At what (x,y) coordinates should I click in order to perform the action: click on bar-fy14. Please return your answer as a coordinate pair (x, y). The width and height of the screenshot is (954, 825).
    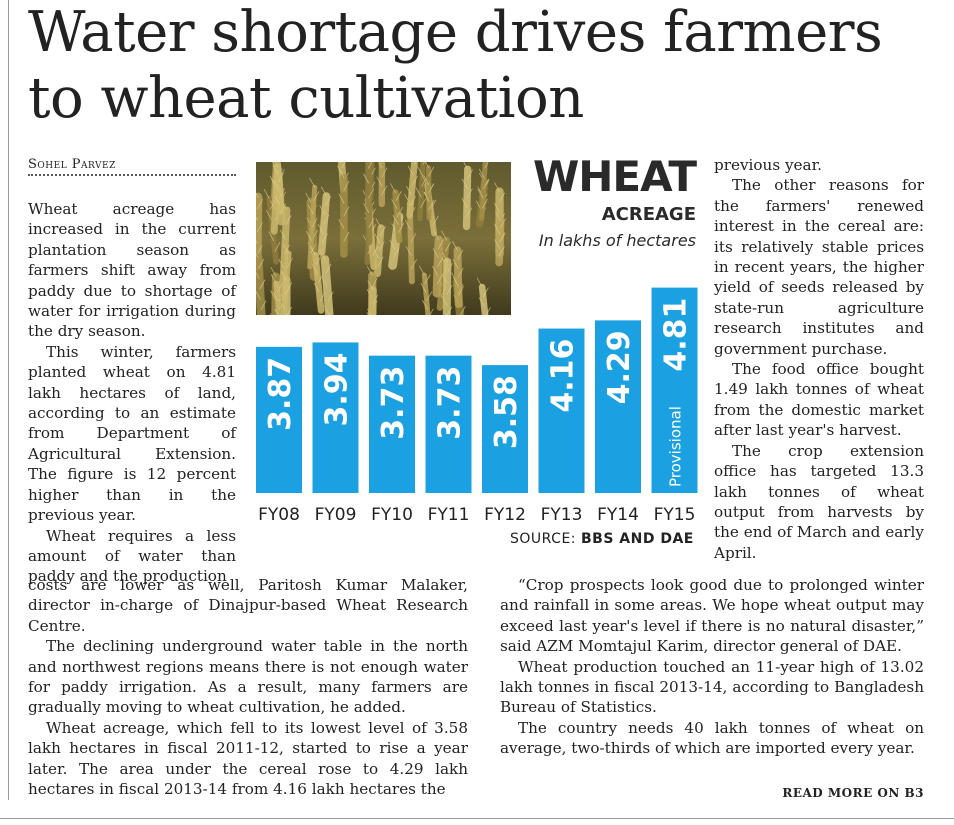
    Looking at the image, I should click on (618, 406).